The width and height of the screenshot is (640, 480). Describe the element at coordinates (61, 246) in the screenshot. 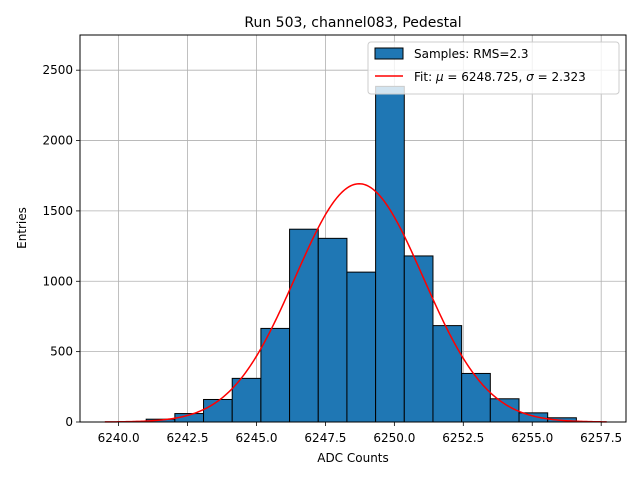

I see `y-axis-ticks: 0 500 1000 1500 2000 2500` at that location.